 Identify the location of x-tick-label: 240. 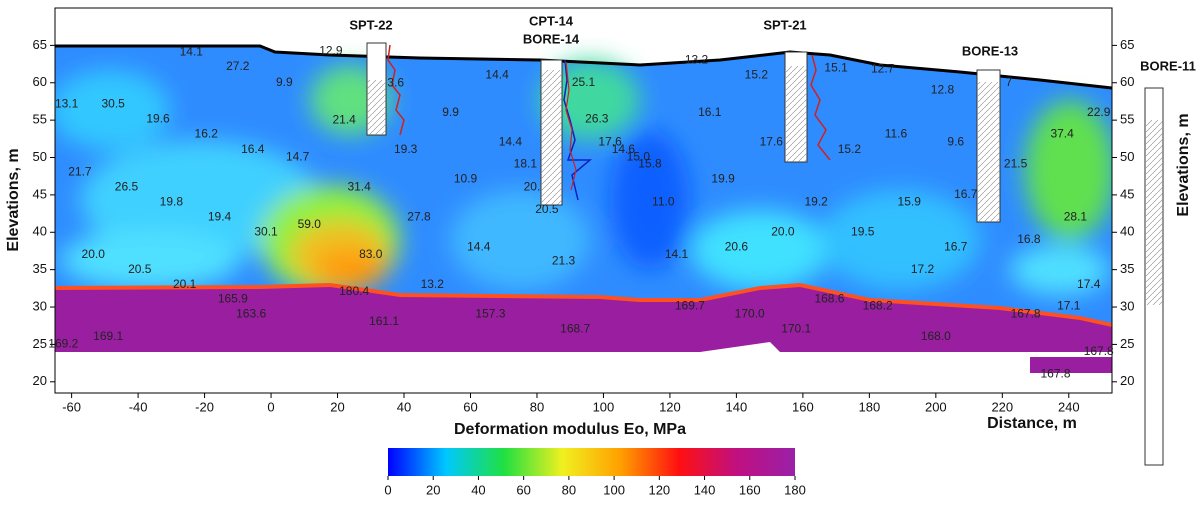
(1069, 406).